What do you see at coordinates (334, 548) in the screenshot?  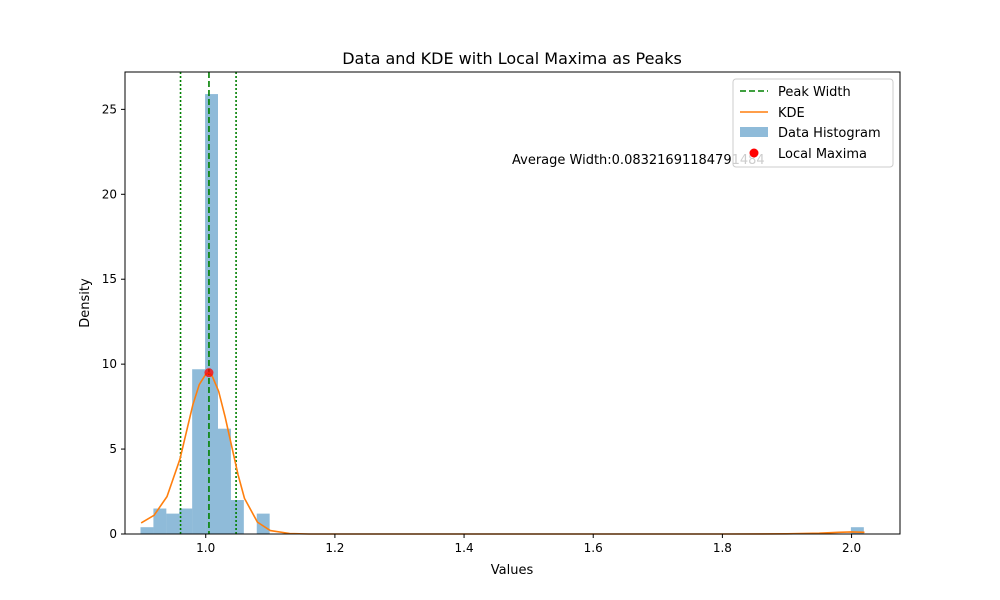 I see `x-tick-label-1: 1.2` at bounding box center [334, 548].